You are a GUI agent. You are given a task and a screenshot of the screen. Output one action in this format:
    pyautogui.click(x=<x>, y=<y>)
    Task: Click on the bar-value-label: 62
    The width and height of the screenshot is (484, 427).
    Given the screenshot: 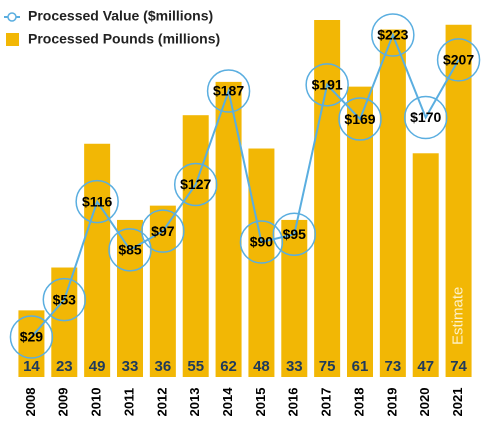 What is the action you would take?
    pyautogui.click(x=228, y=366)
    